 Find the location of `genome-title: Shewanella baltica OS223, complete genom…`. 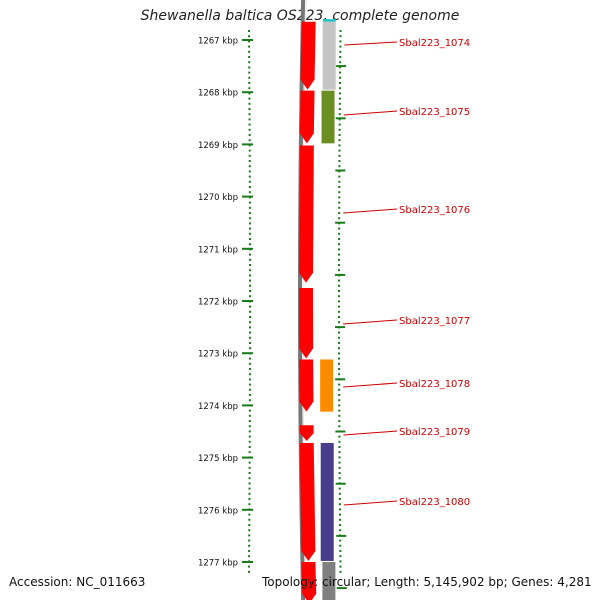

genome-title: Shewanella baltica OS223, complete genom… is located at coordinates (300, 16).